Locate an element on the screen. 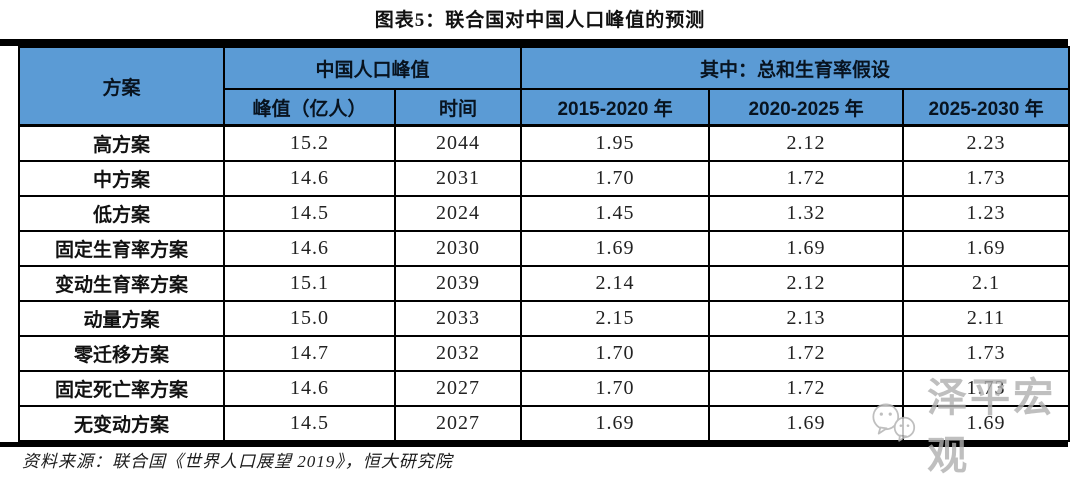  peak-cell: 15.2 is located at coordinates (309, 143).